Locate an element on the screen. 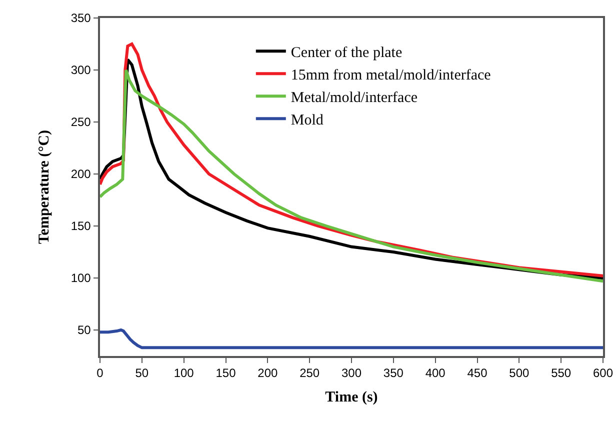  y-tick-label: 200 is located at coordinates (81, 174).